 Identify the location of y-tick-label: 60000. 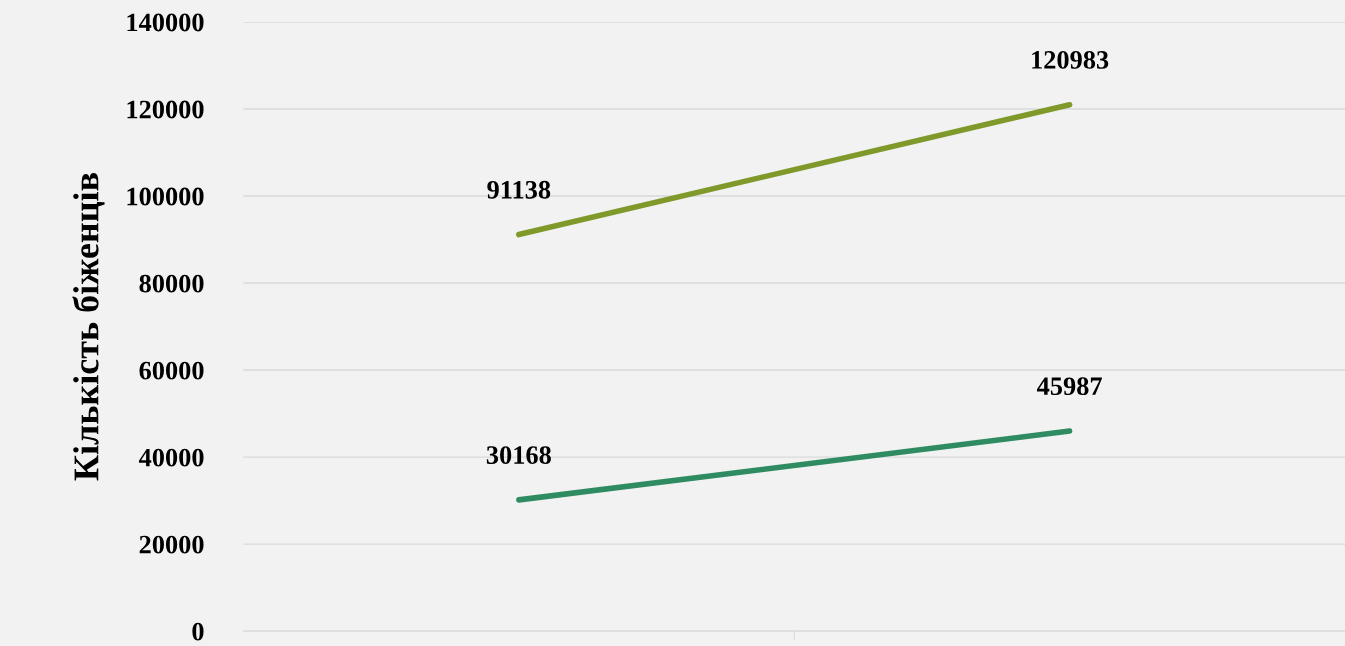
(171, 370).